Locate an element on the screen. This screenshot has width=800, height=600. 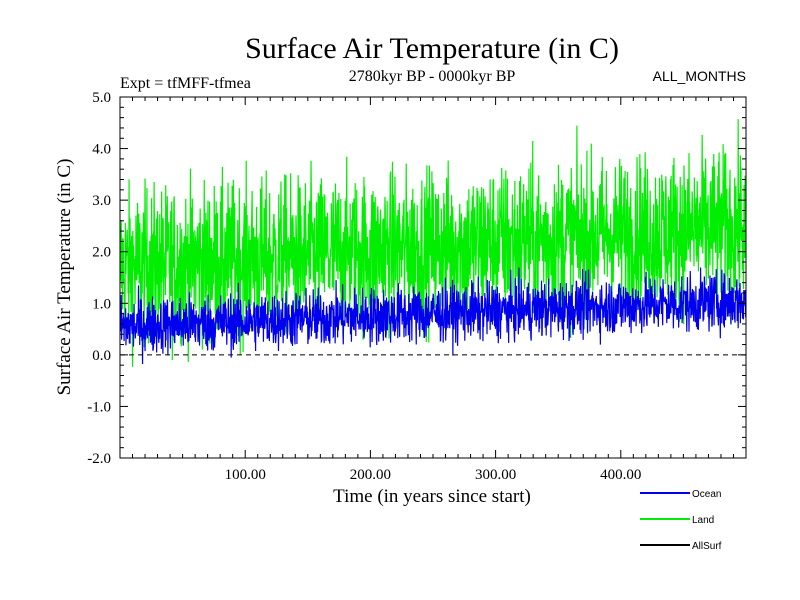
y-axis-label: Surface Air Temperature (in C) is located at coordinates (64, 277).